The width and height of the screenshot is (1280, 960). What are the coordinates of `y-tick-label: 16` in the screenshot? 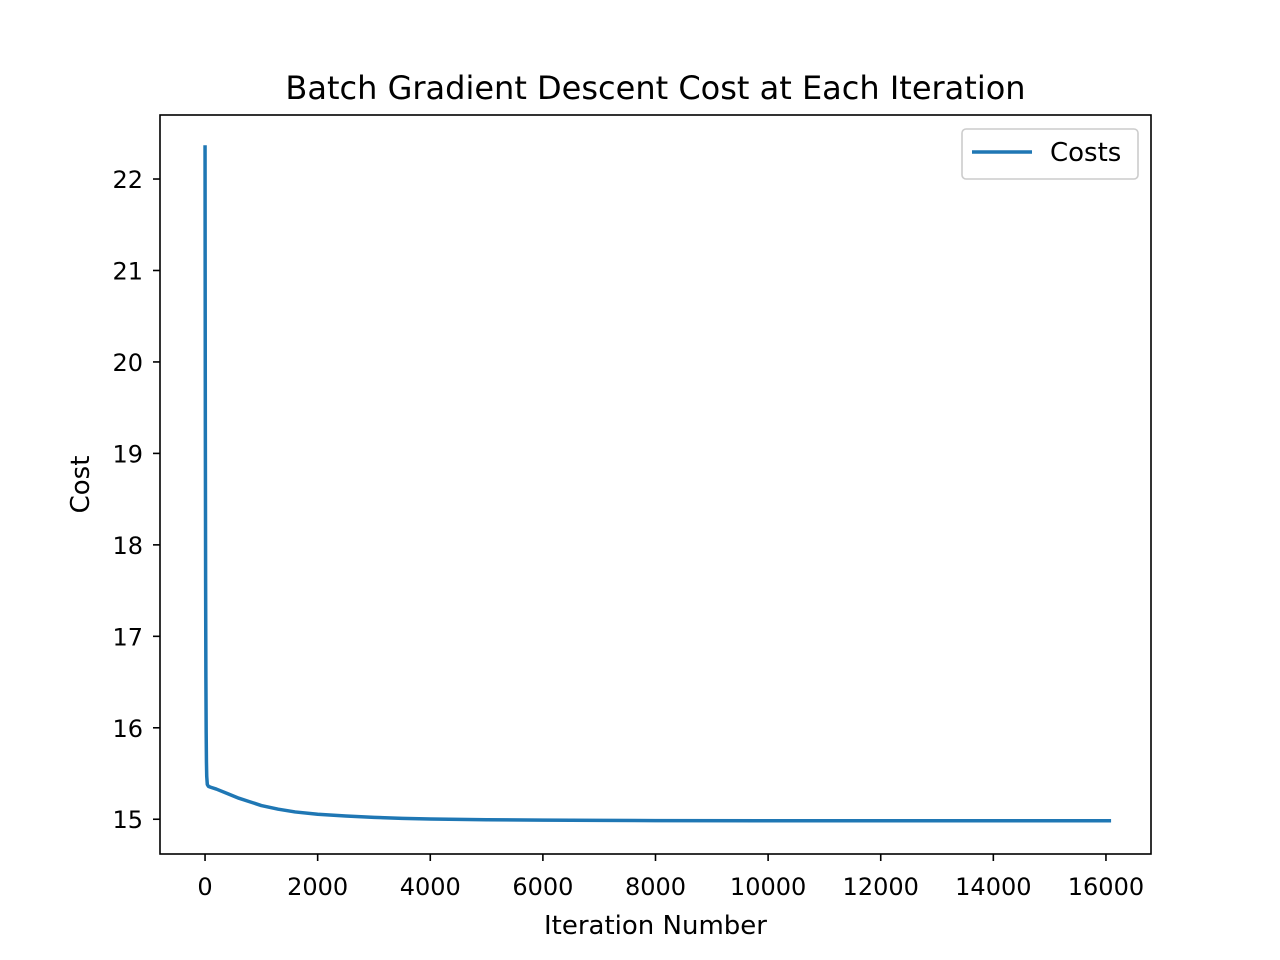 It's located at (127, 729).